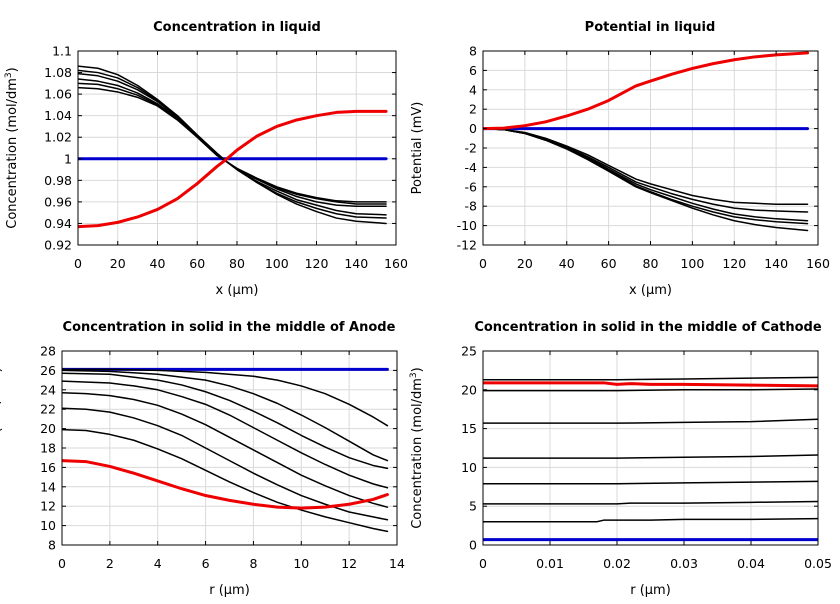  What do you see at coordinates (48, 351) in the screenshot?
I see `y-tick-label: 28` at bounding box center [48, 351].